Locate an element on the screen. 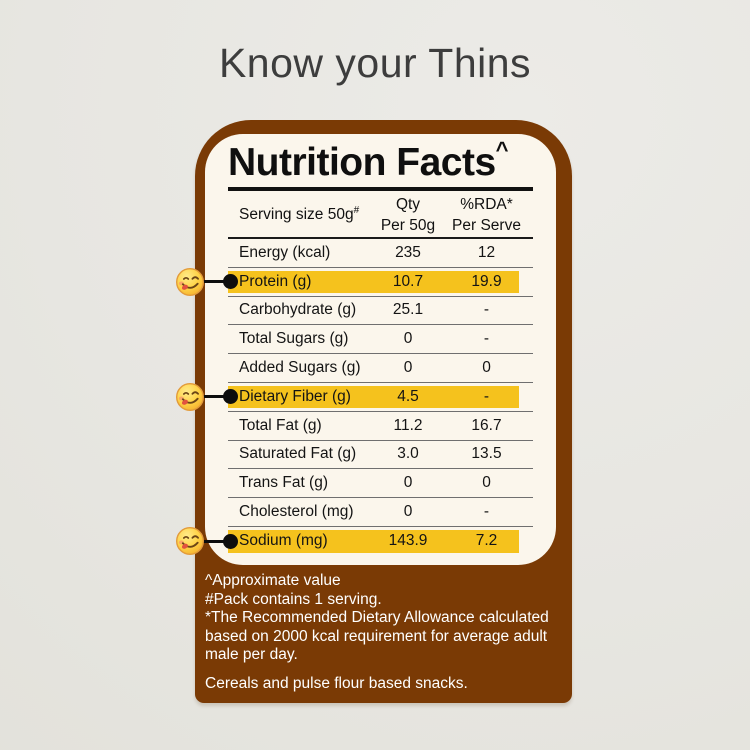 This screenshot has height=750, width=750. page-title: Know your Thins is located at coordinates (375, 63).